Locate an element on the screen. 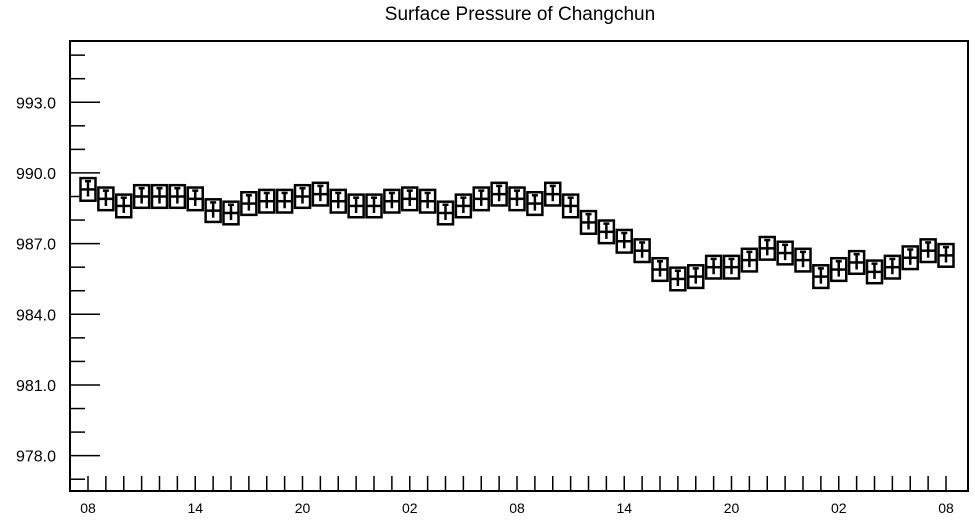 The height and width of the screenshot is (520, 975). y-tick-label: 978.0 is located at coordinates (36, 457).